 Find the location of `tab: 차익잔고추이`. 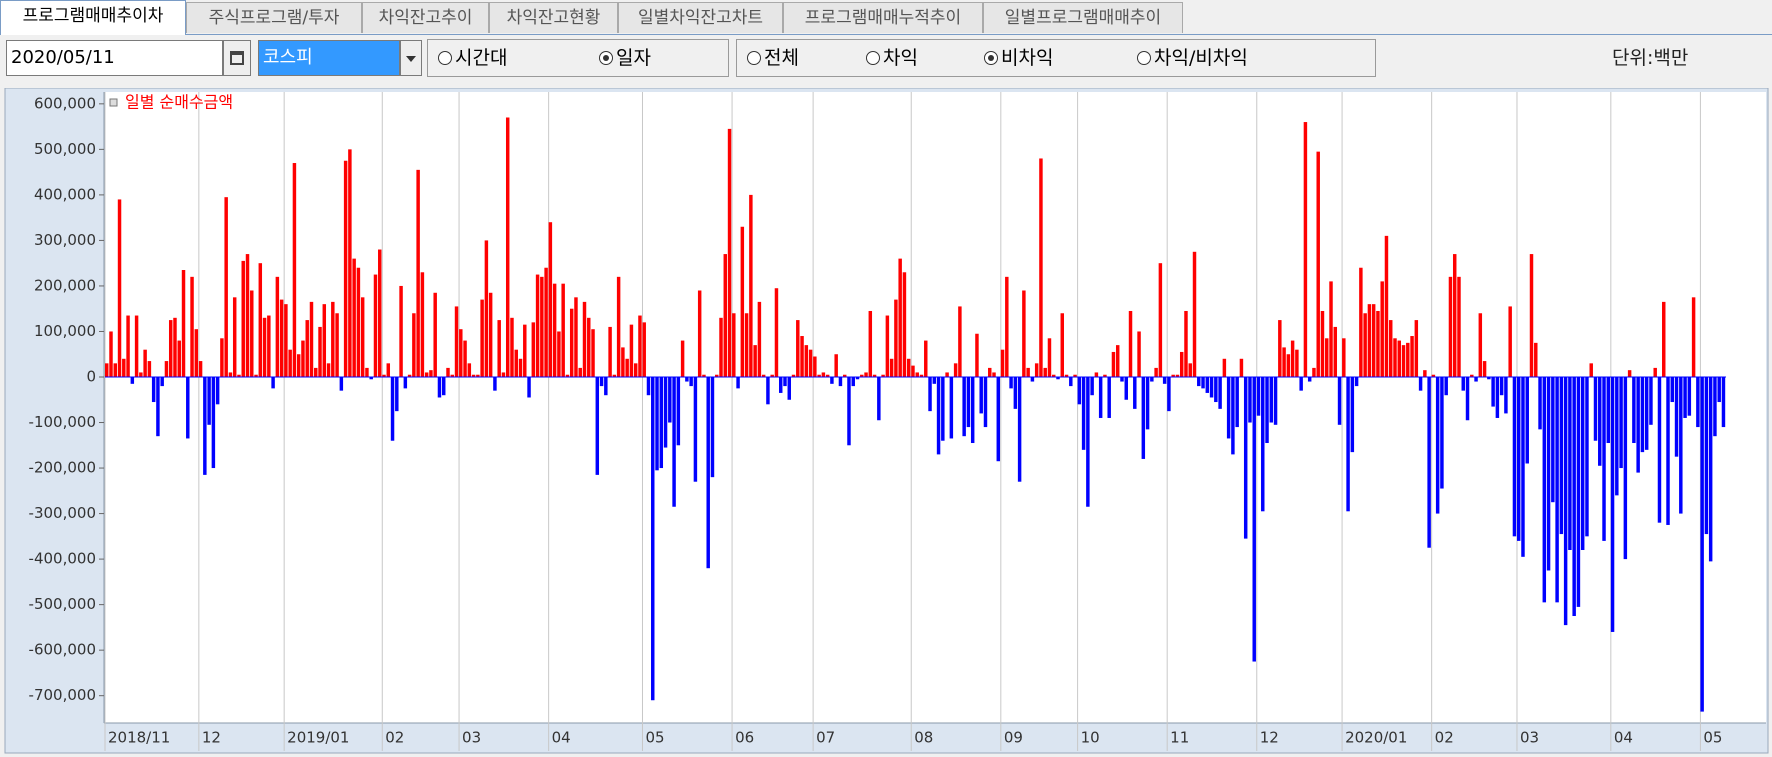

tab: 차익잔고추이 is located at coordinates (425, 17).